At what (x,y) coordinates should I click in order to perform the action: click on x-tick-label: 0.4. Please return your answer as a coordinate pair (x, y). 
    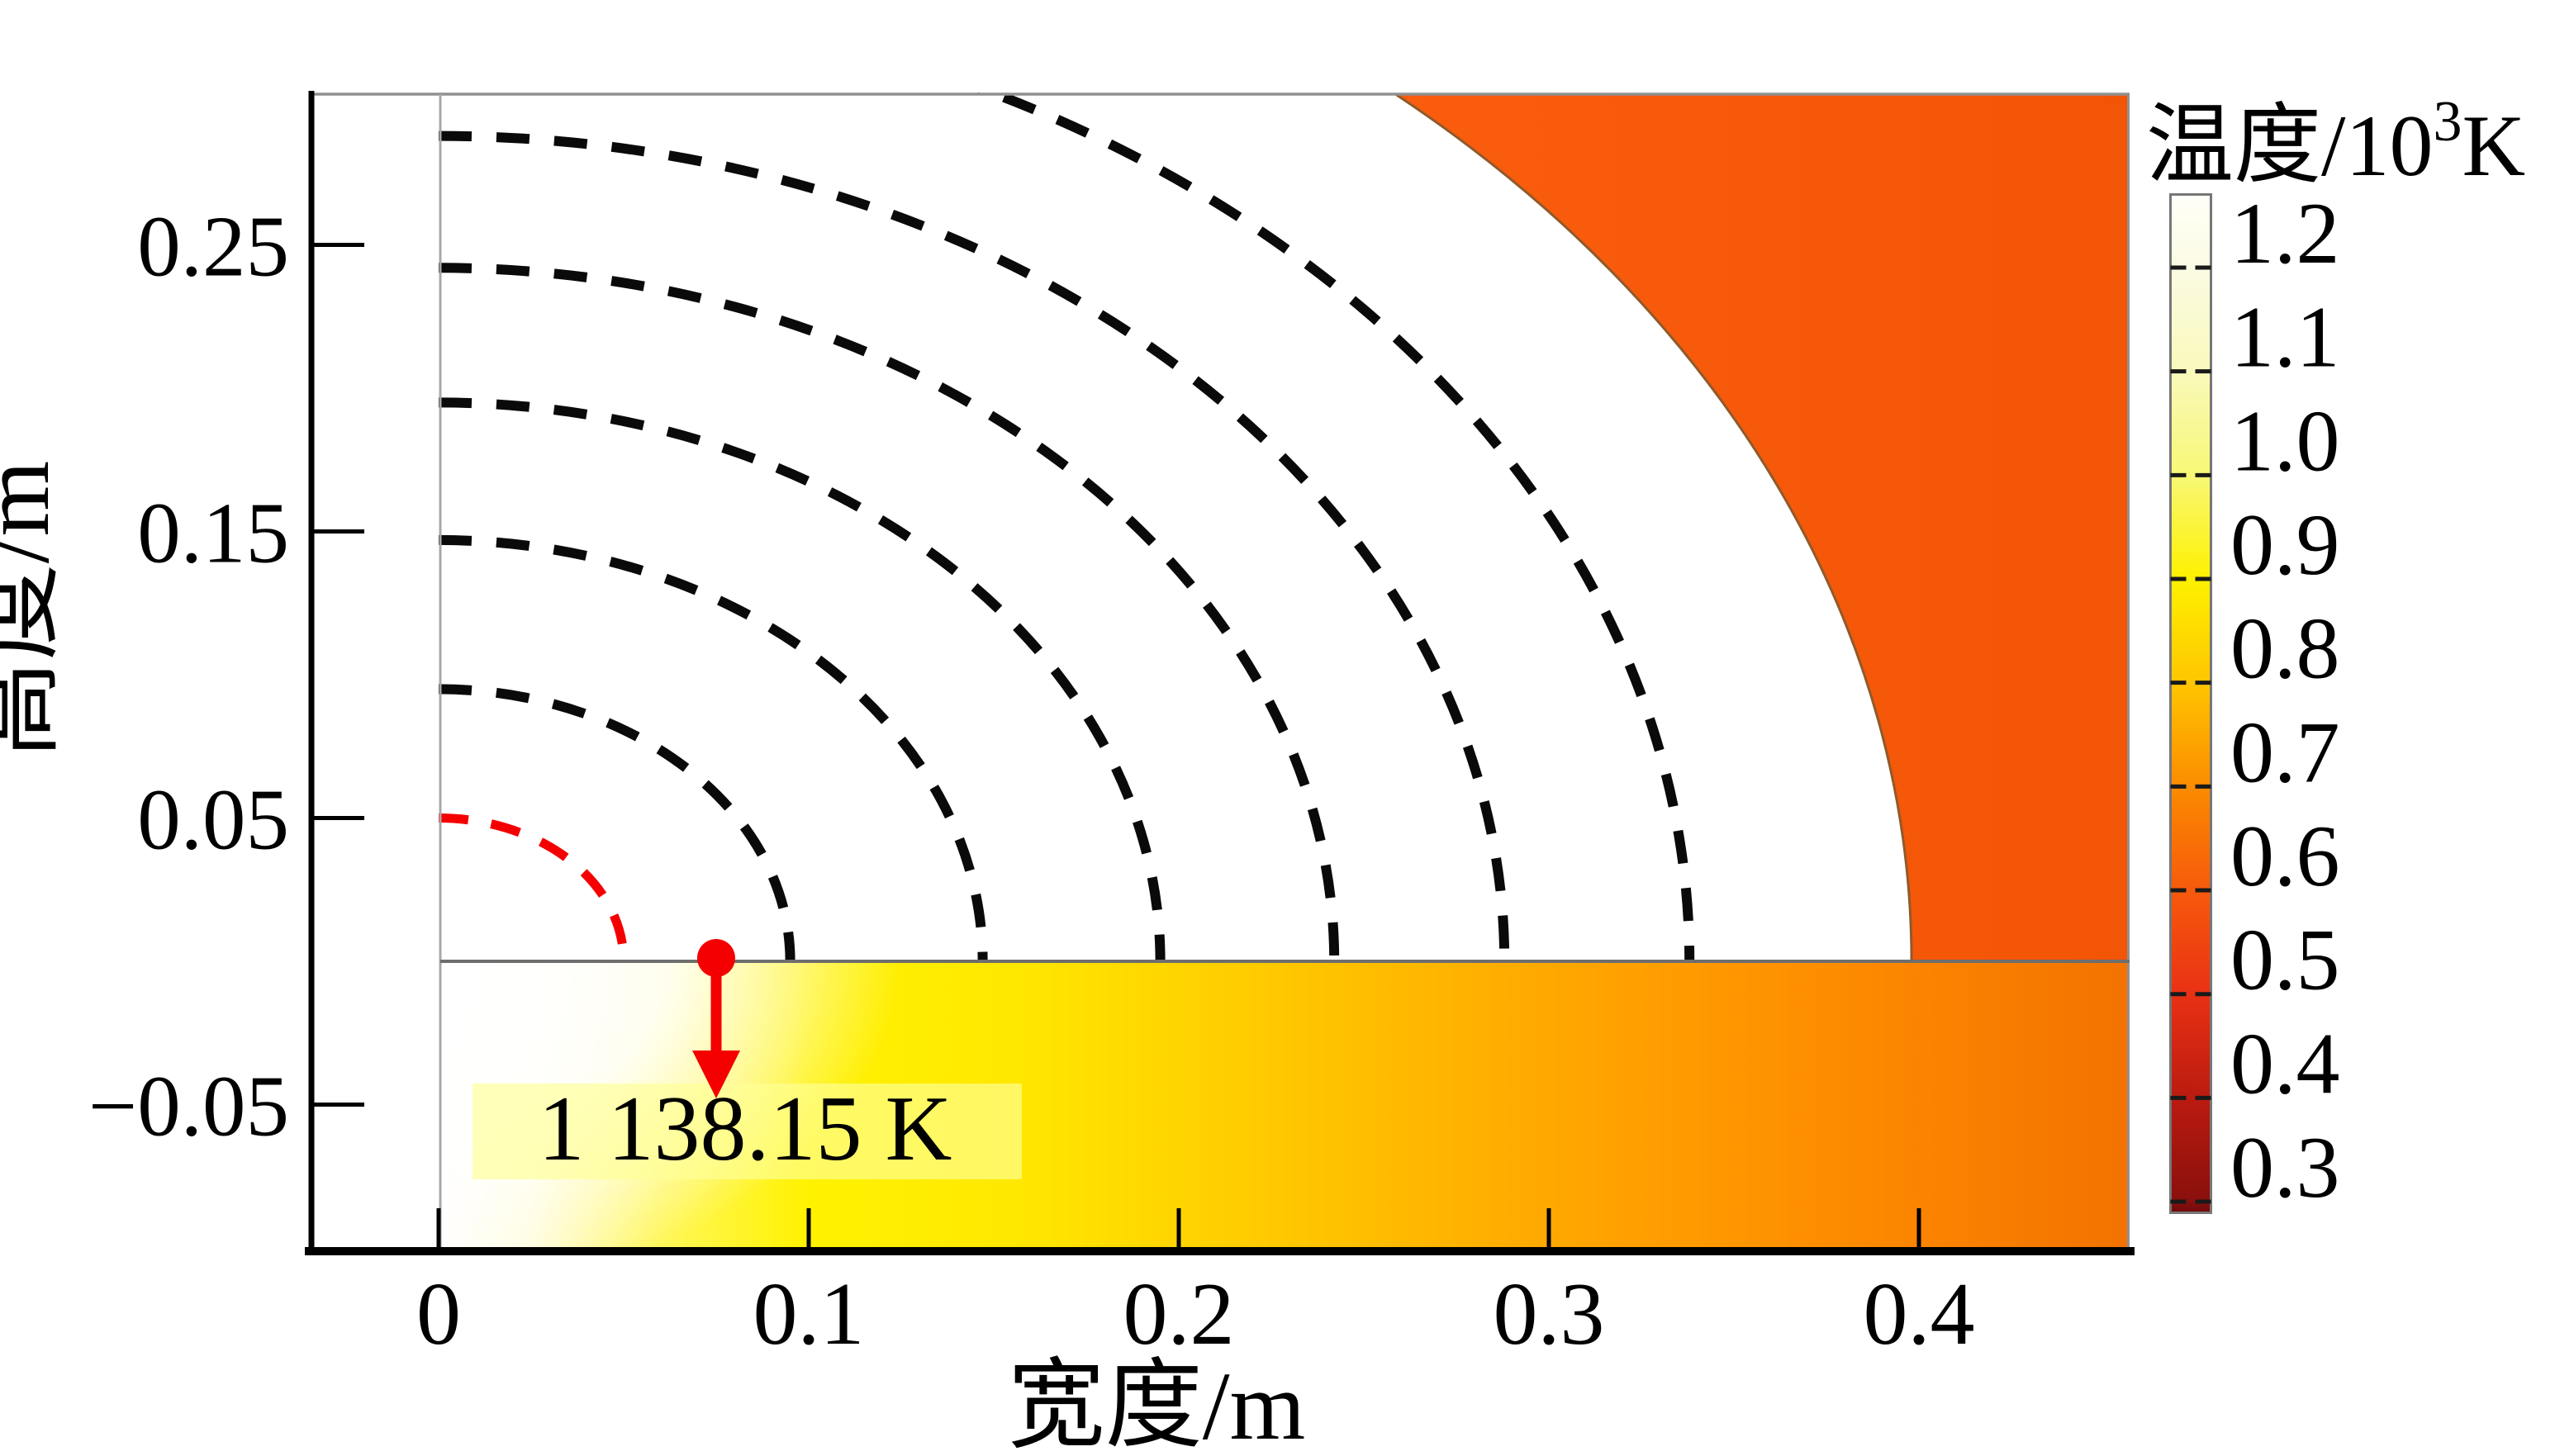
    Looking at the image, I should click on (1919, 1314).